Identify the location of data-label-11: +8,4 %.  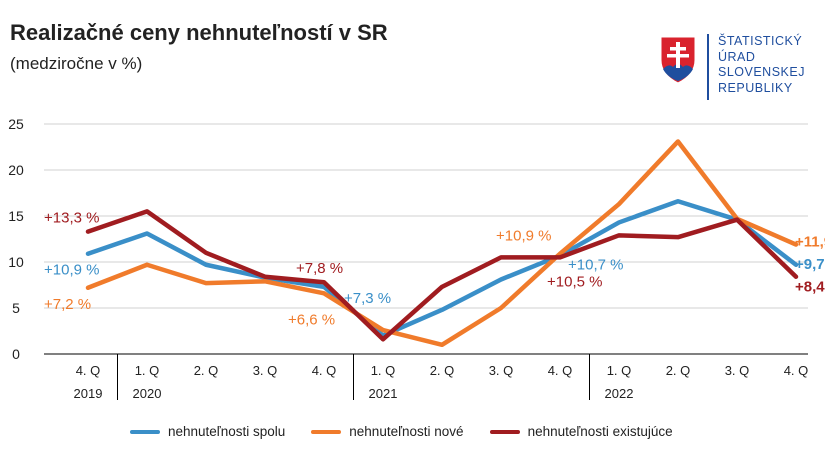
(810, 287).